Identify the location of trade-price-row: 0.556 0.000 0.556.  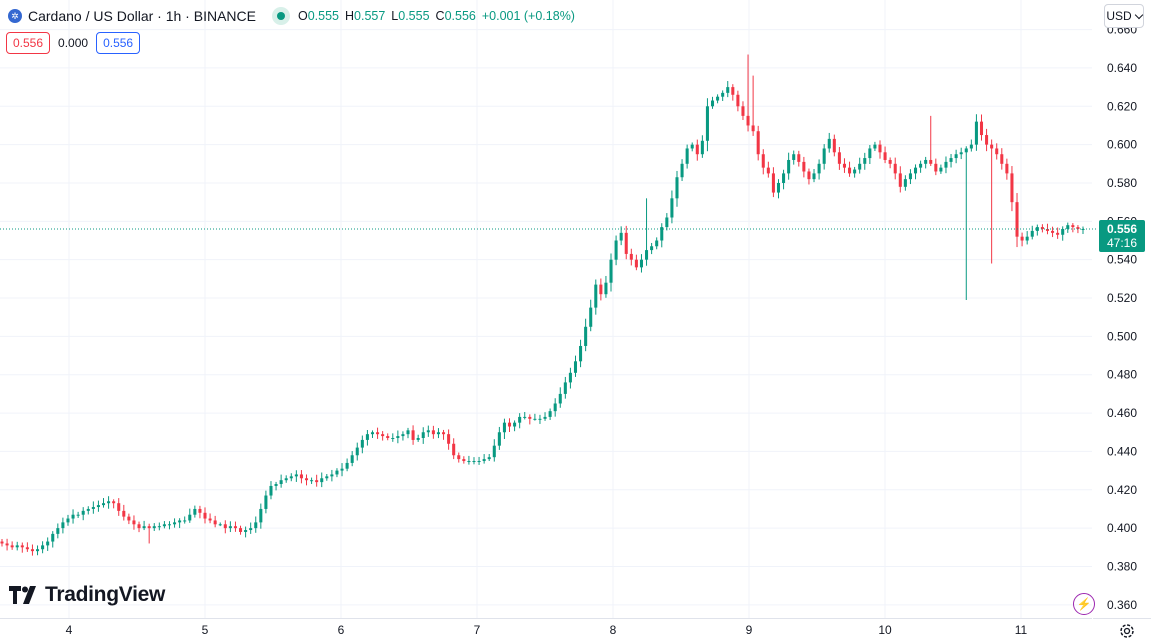
(73, 43).